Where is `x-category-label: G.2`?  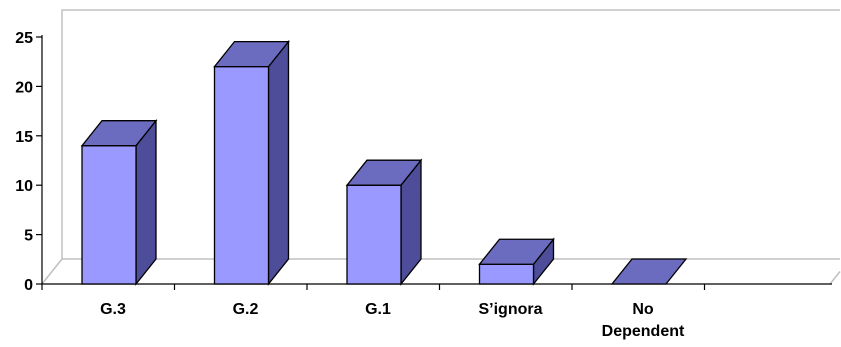
x-category-label: G.2 is located at coordinates (246, 309).